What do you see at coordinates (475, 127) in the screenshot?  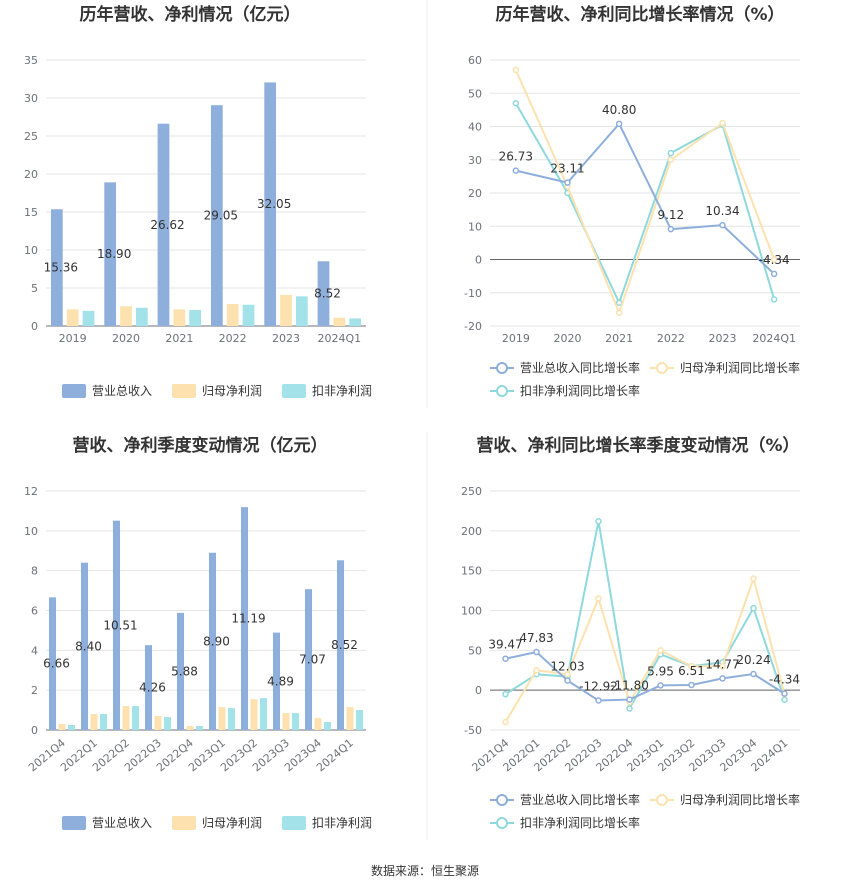 I see `y-tick-label: 40` at bounding box center [475, 127].